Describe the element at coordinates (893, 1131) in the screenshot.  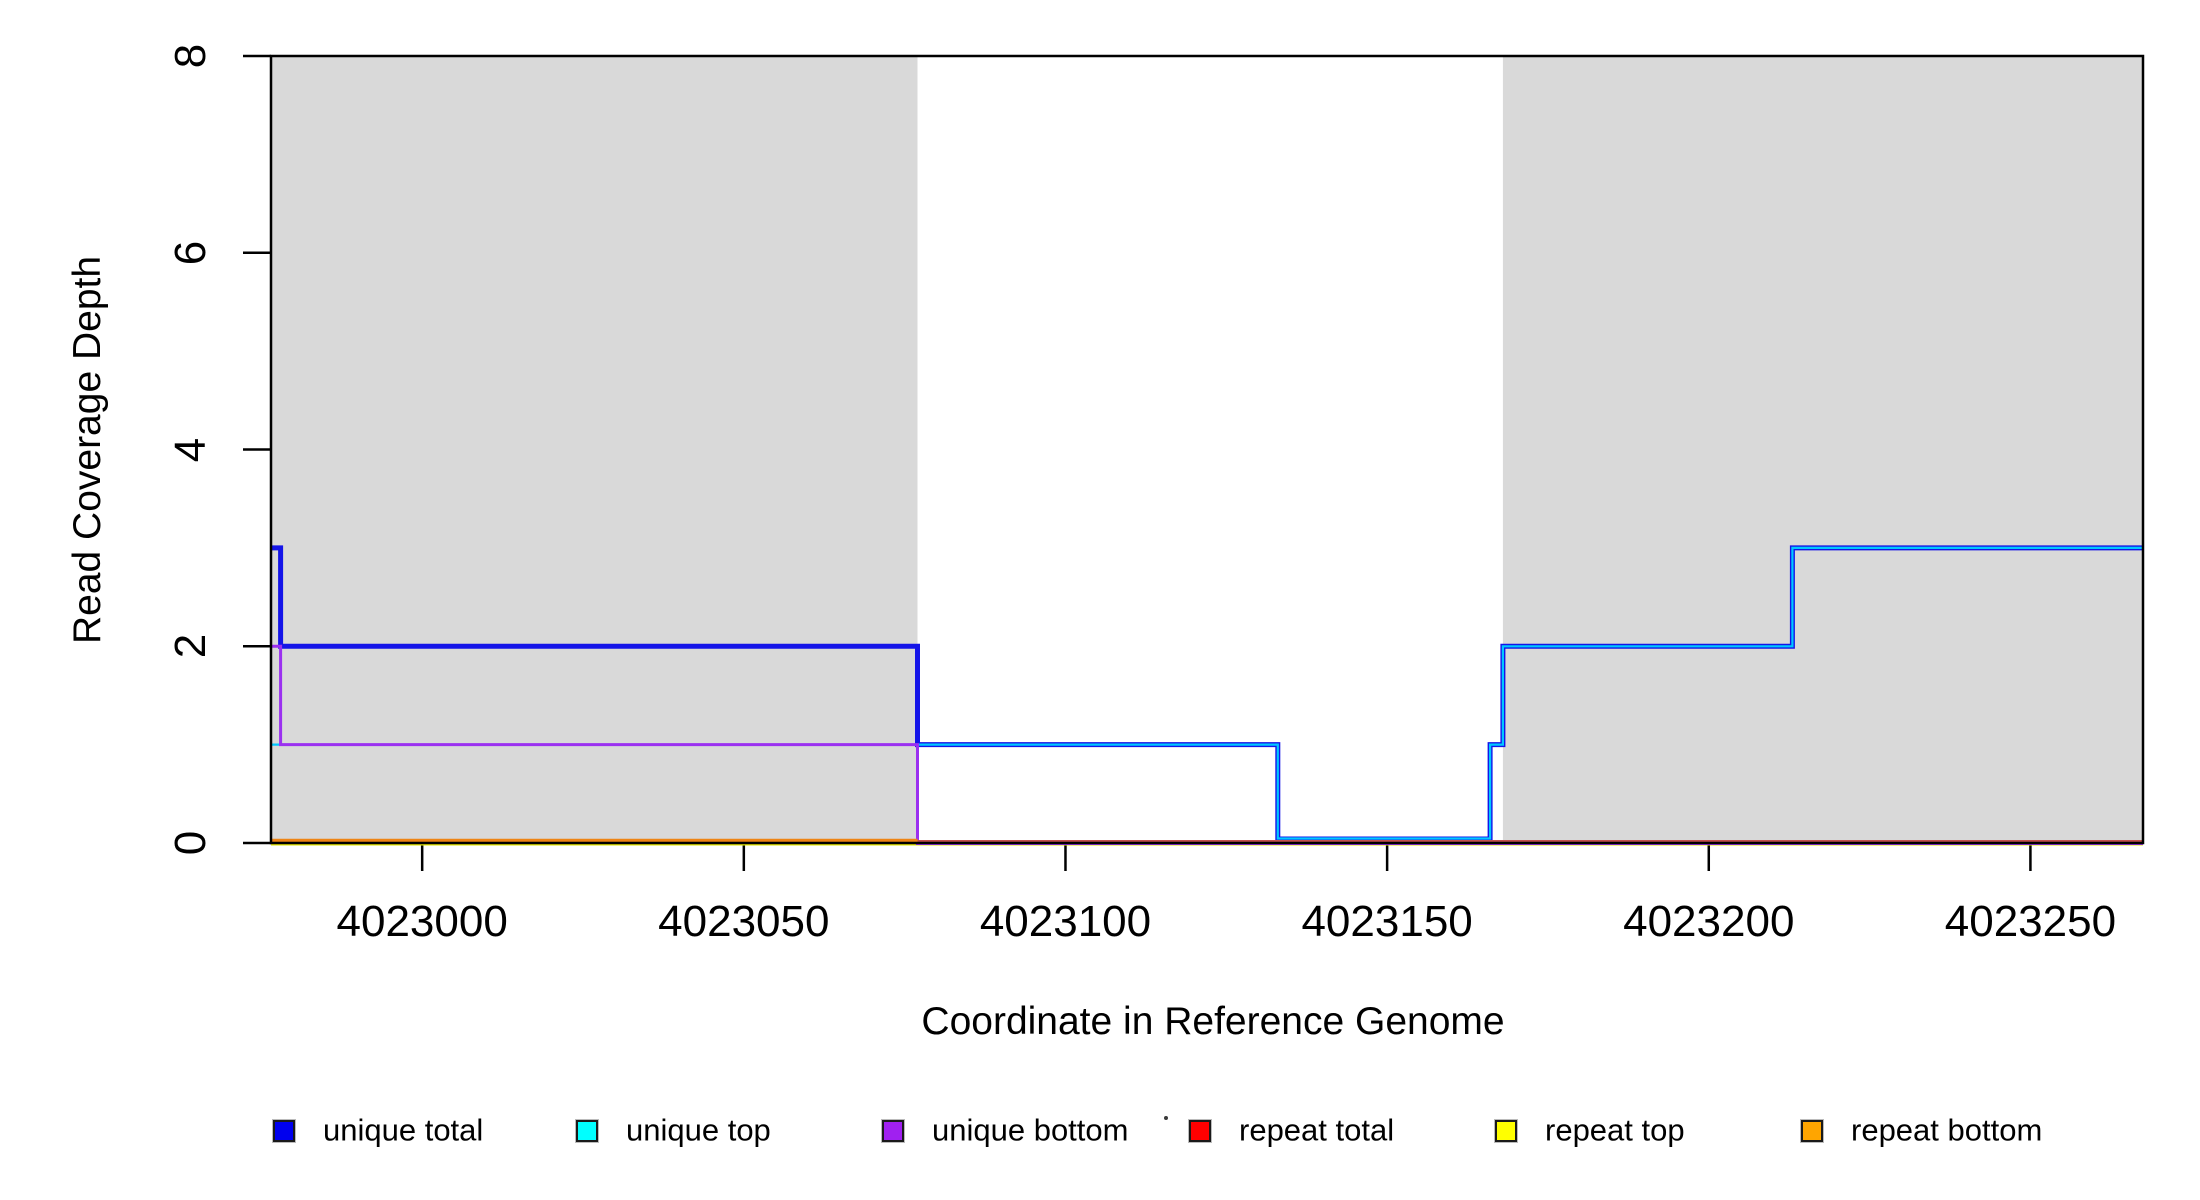
I see `legend-swatch-unique-bottom` at that location.